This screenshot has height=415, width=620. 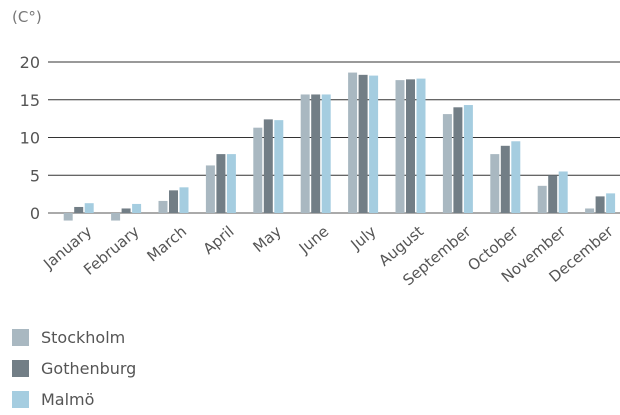 I want to click on legend-label: Gothenburg, so click(x=89, y=368).